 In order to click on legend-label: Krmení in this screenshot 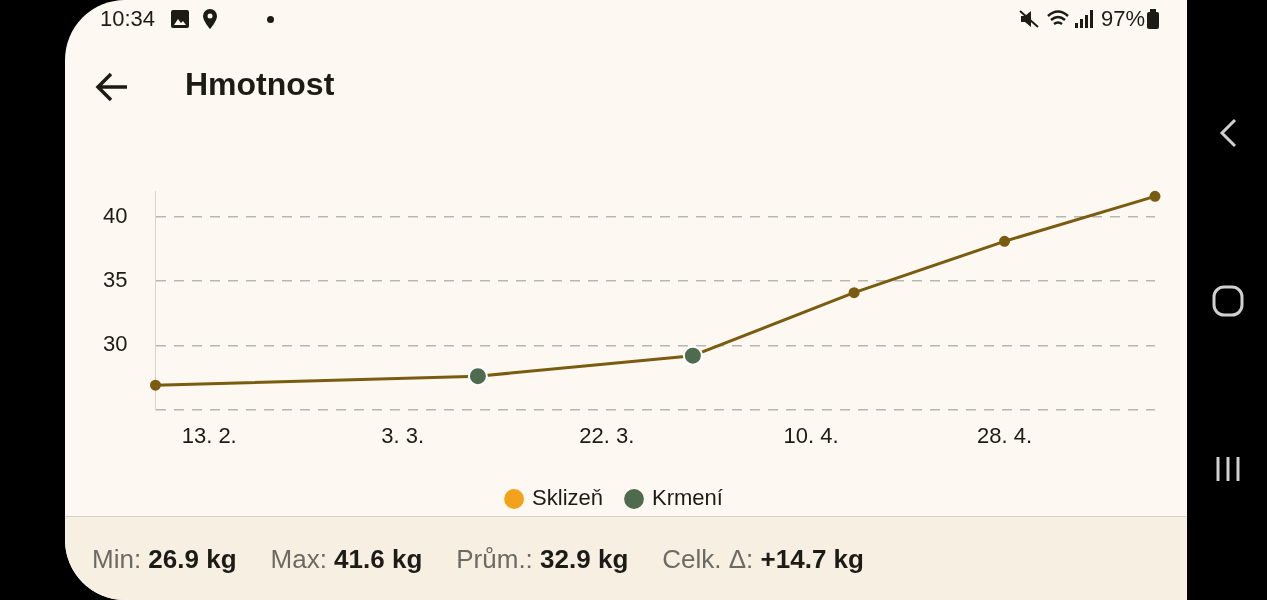, I will do `click(687, 498)`.